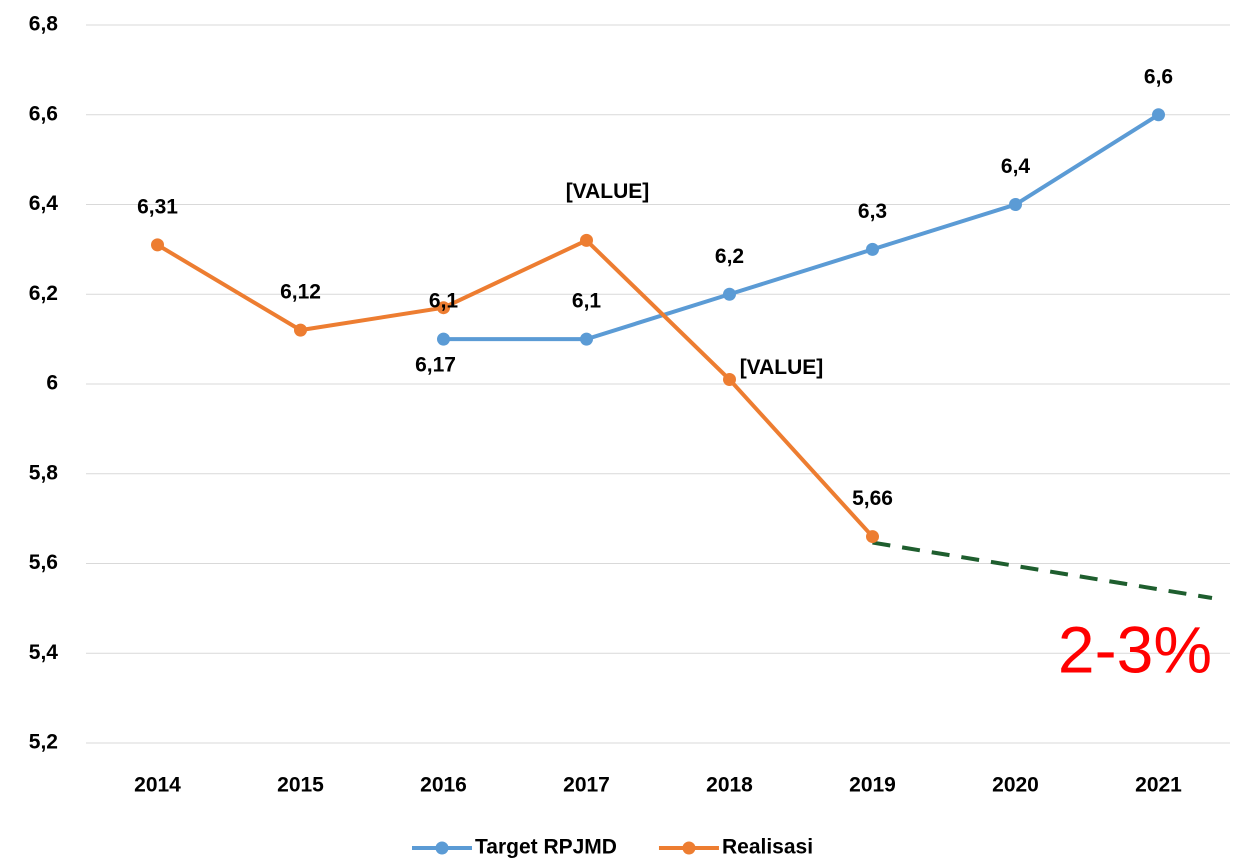  I want to click on y-tick-label: 6,8, so click(44, 24).